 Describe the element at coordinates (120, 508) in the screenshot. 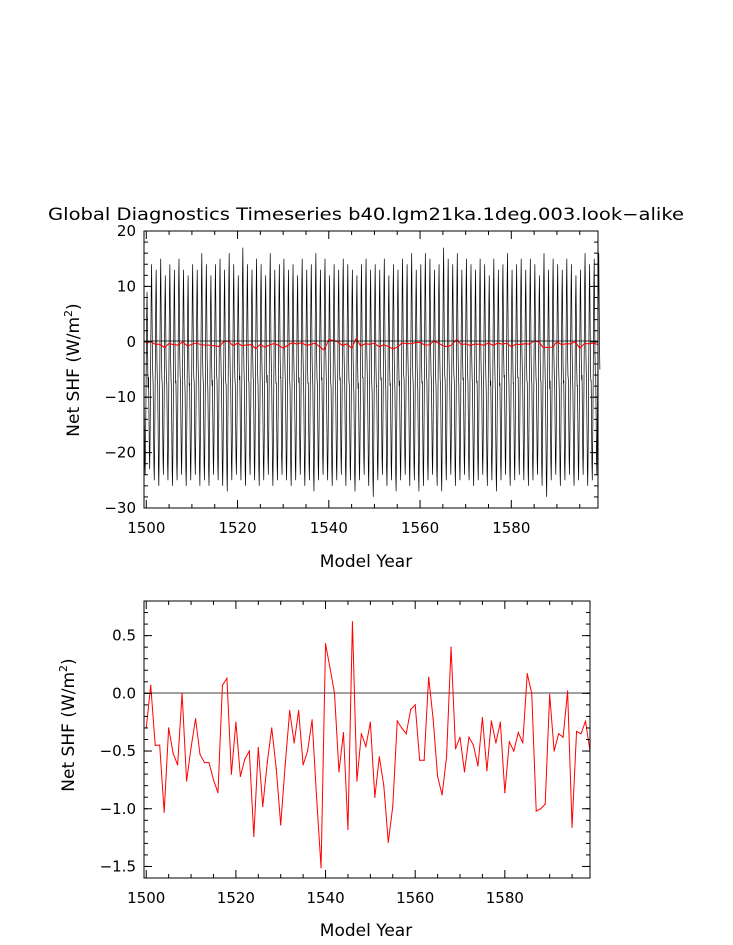

I see `top-y-tick-label: −30` at that location.